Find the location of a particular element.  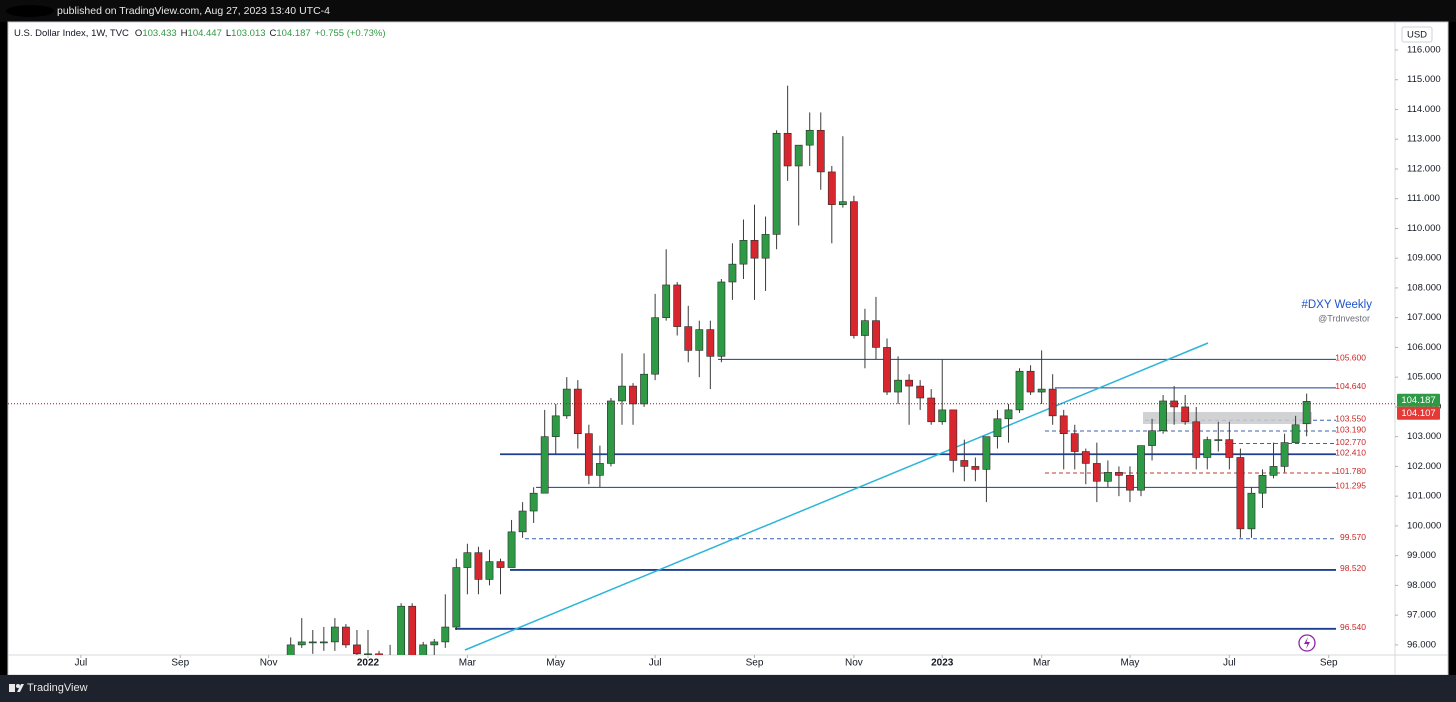

annotation-title: #DXY Weekly is located at coordinates (1336, 305).